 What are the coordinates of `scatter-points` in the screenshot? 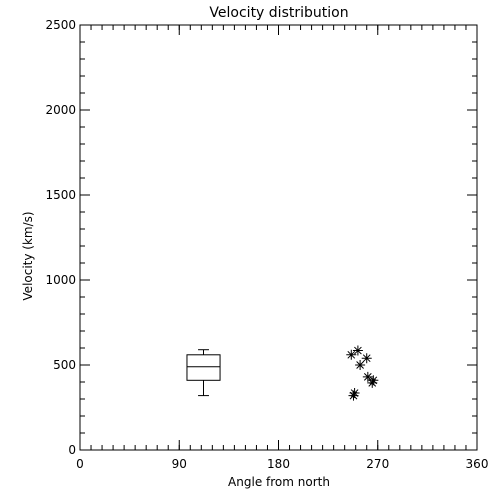 It's located at (362, 373).